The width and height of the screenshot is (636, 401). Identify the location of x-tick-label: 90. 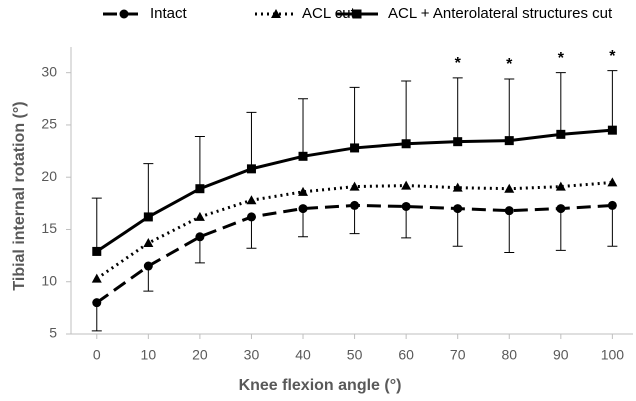
(561, 355).